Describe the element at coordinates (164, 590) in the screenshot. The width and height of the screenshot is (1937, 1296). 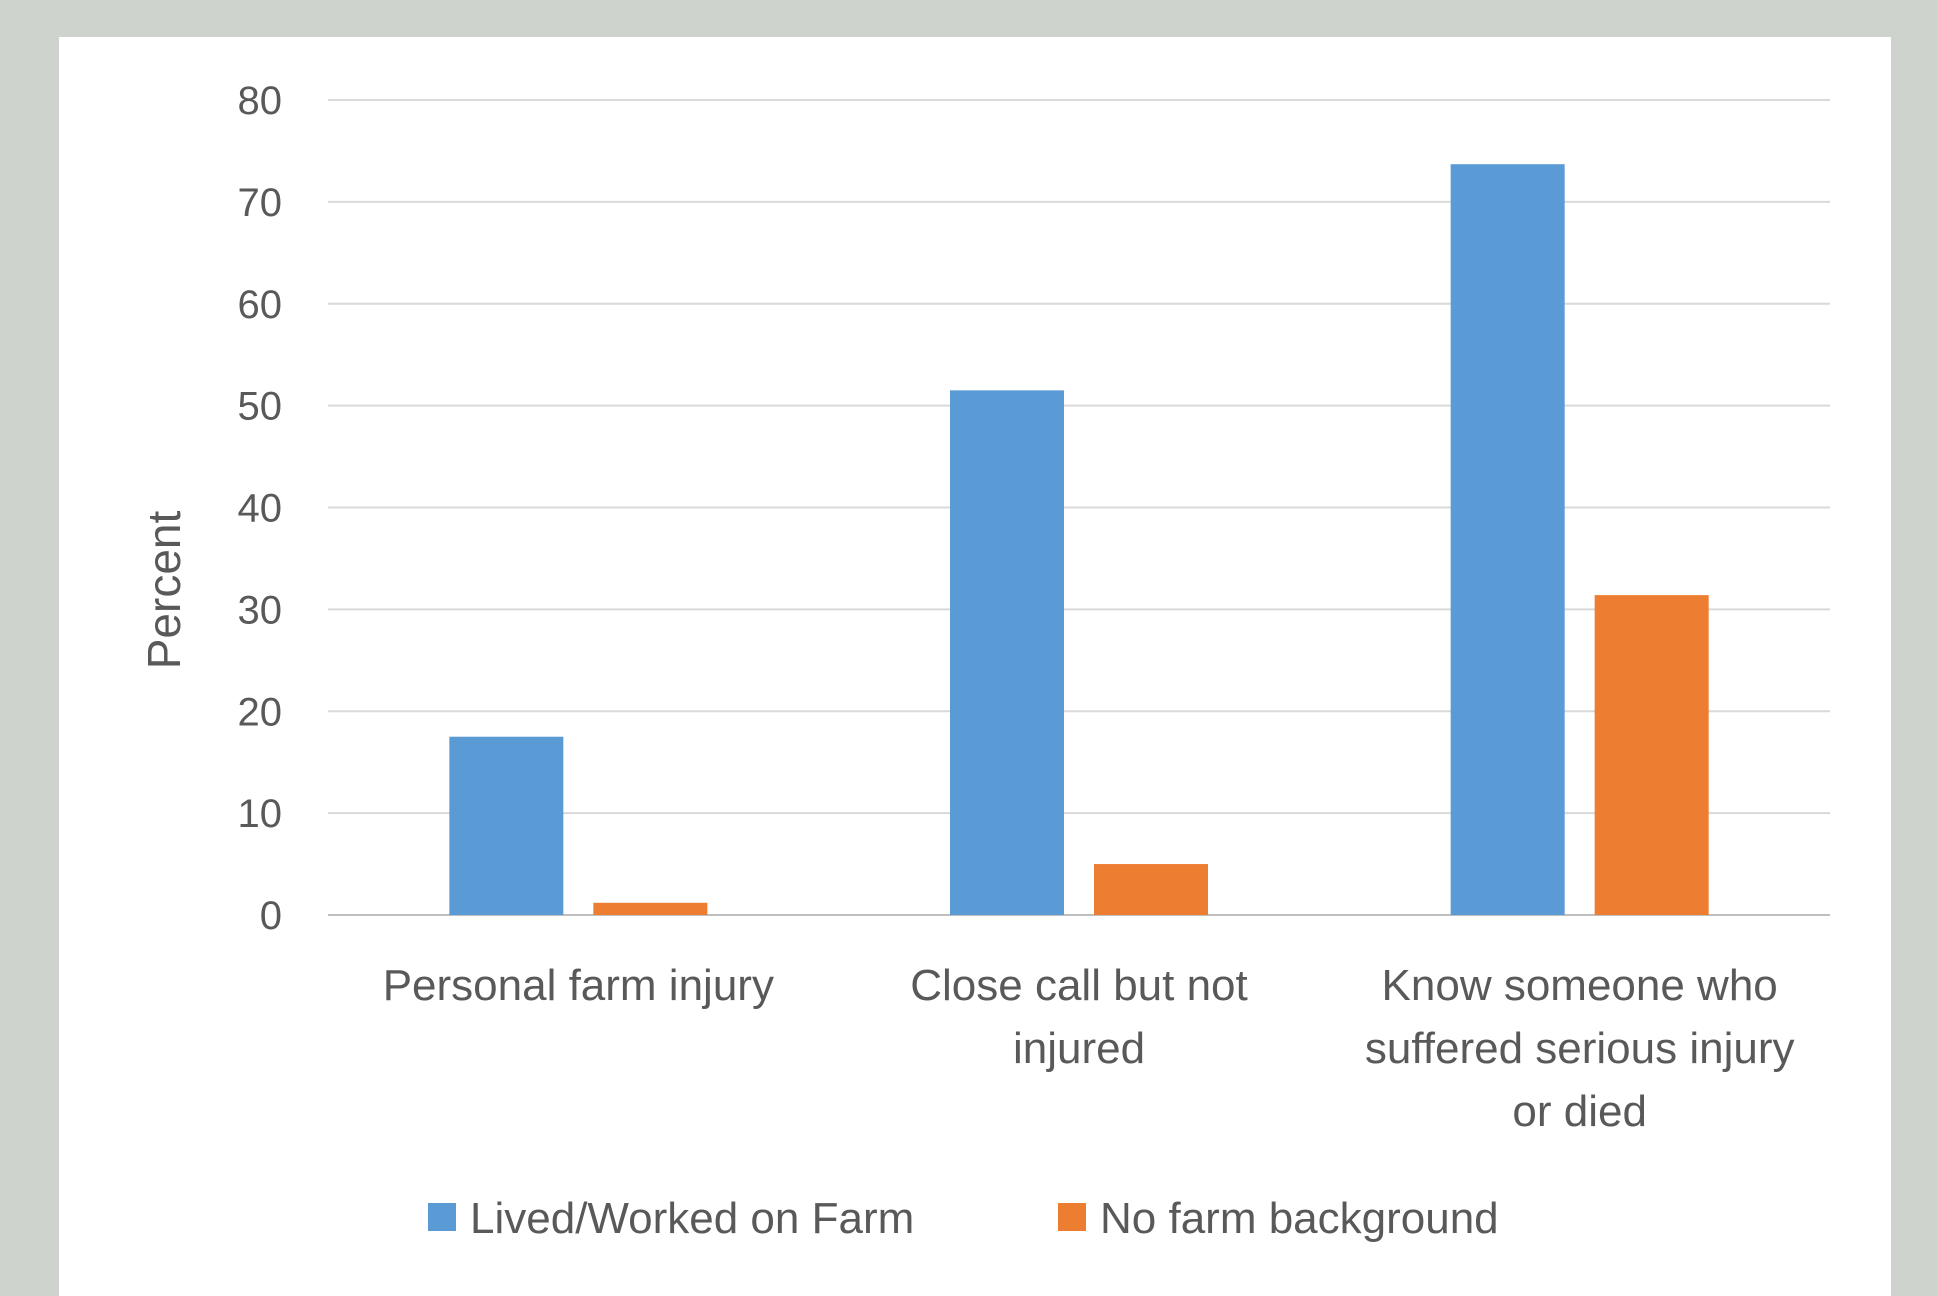
I see `y-axis-title: Percent` at that location.